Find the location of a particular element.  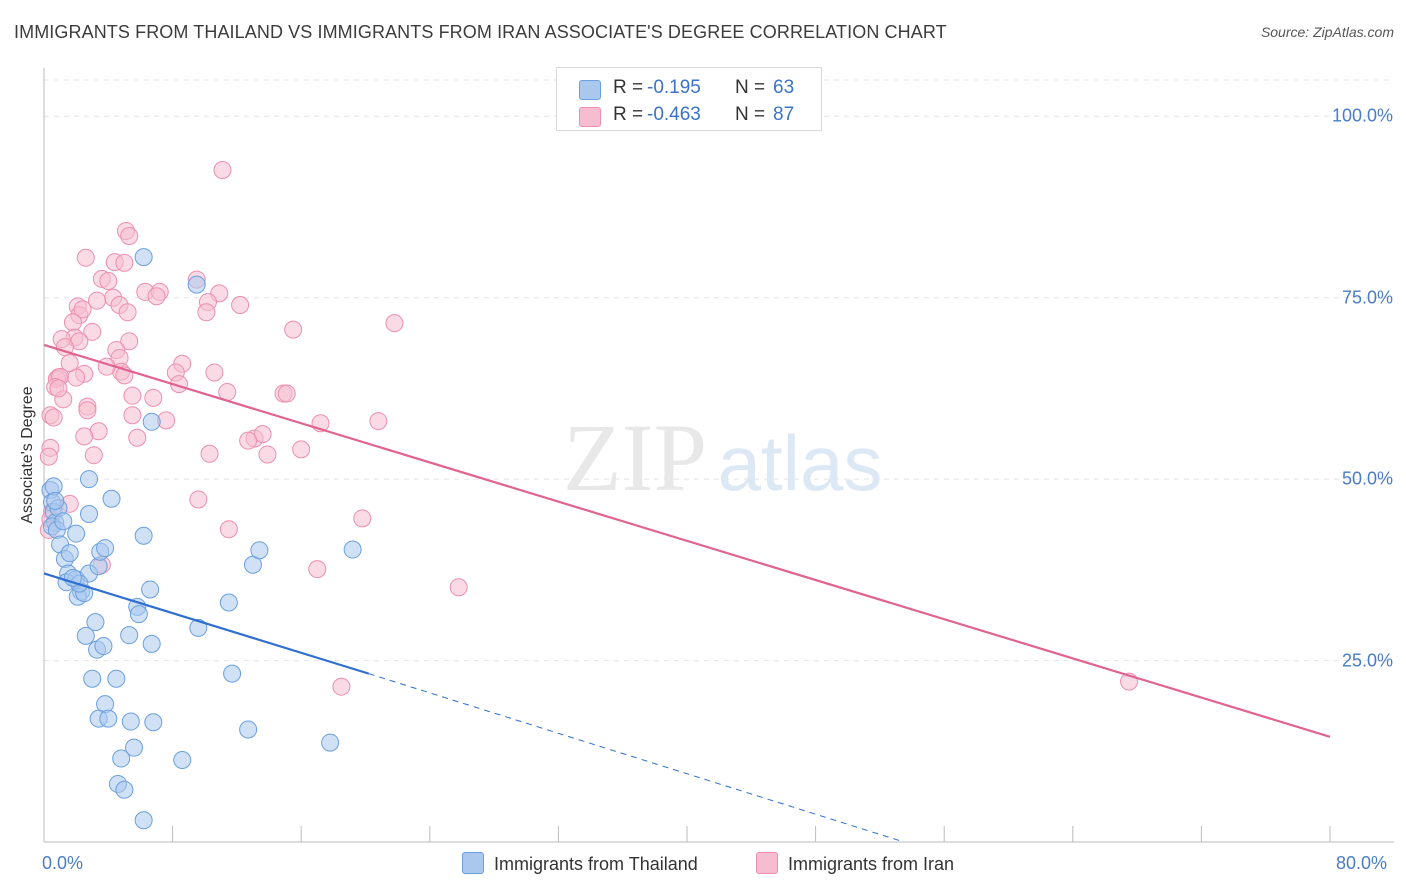

stats-box: R = -0.195 N = 63 R = -0.463 N = 87 is located at coordinates (689, 99).